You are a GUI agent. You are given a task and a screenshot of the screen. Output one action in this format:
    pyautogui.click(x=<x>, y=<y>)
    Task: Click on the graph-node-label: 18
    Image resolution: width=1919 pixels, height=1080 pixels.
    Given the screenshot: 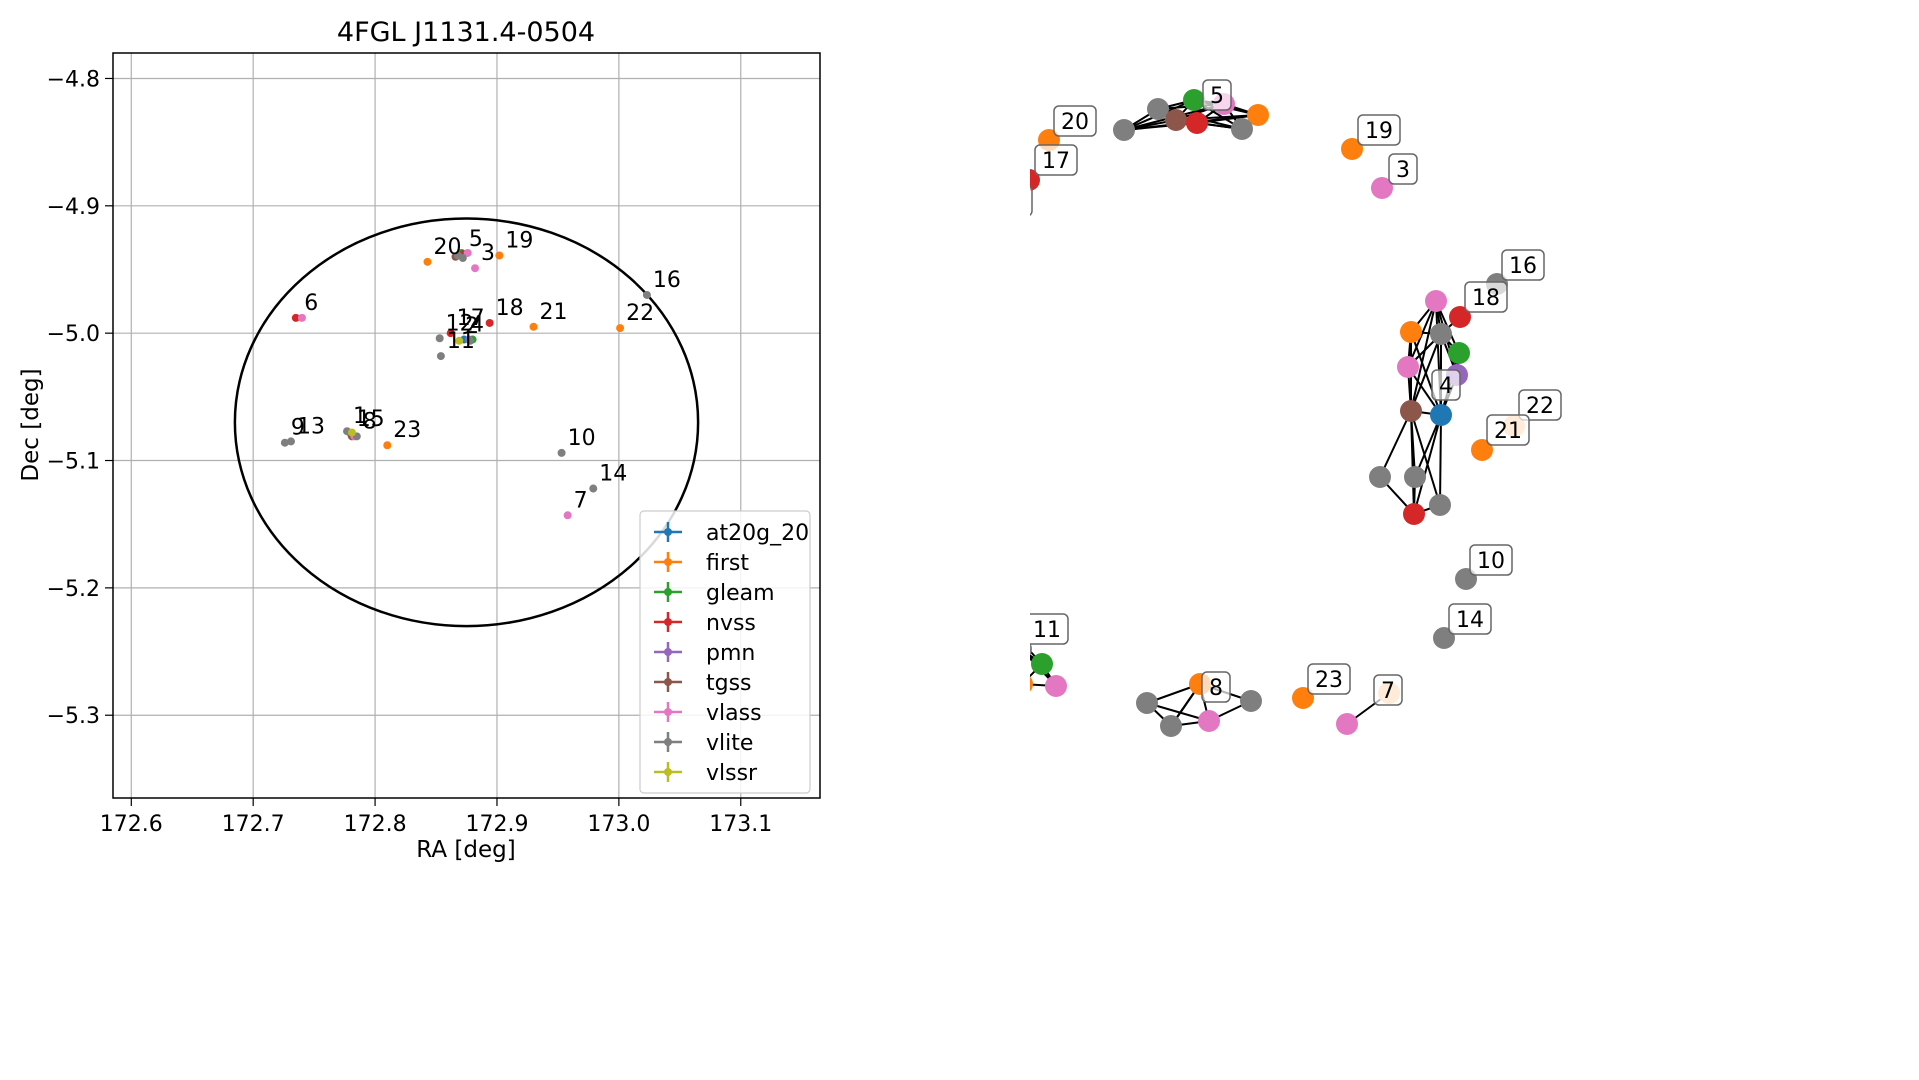 What is the action you would take?
    pyautogui.click(x=1486, y=297)
    